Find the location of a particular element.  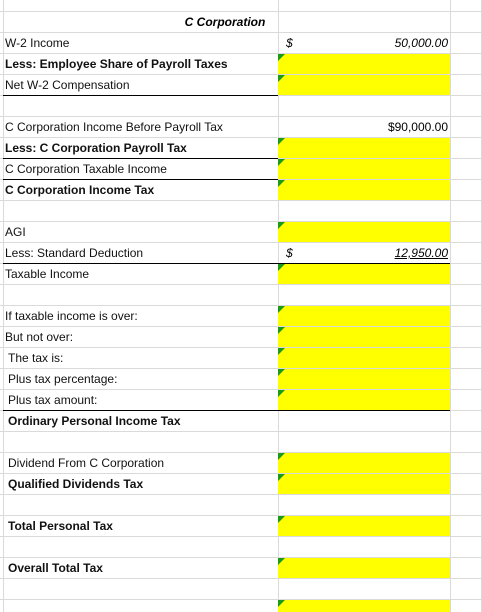

amount: 50,000.00 is located at coordinates (421, 43).